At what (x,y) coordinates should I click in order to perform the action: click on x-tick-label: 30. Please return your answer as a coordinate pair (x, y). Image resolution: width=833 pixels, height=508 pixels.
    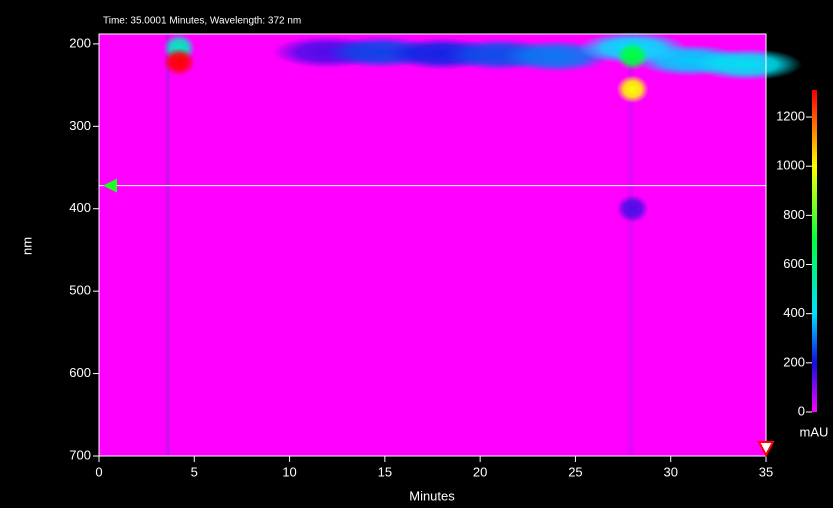
    Looking at the image, I should click on (670, 471).